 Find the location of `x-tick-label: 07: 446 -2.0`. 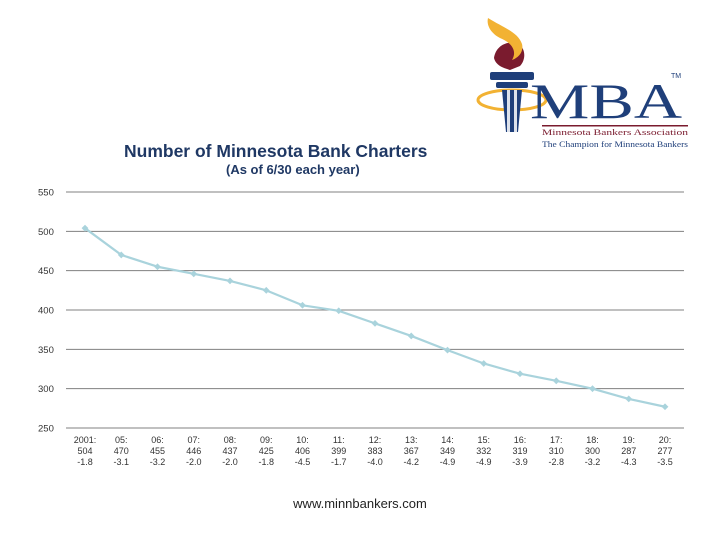

x-tick-label: 07: 446 -2.0 is located at coordinates (194, 451).